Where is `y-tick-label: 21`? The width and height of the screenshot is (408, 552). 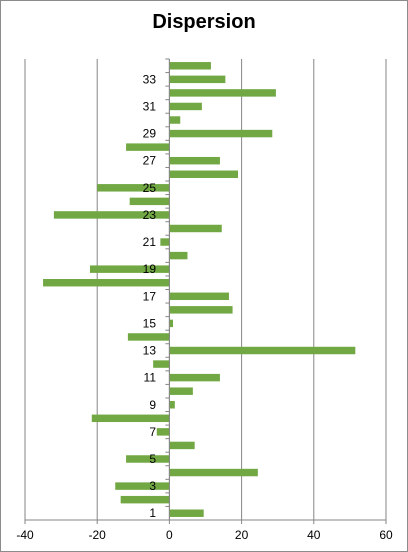 y-tick-label: 21 is located at coordinates (150, 242).